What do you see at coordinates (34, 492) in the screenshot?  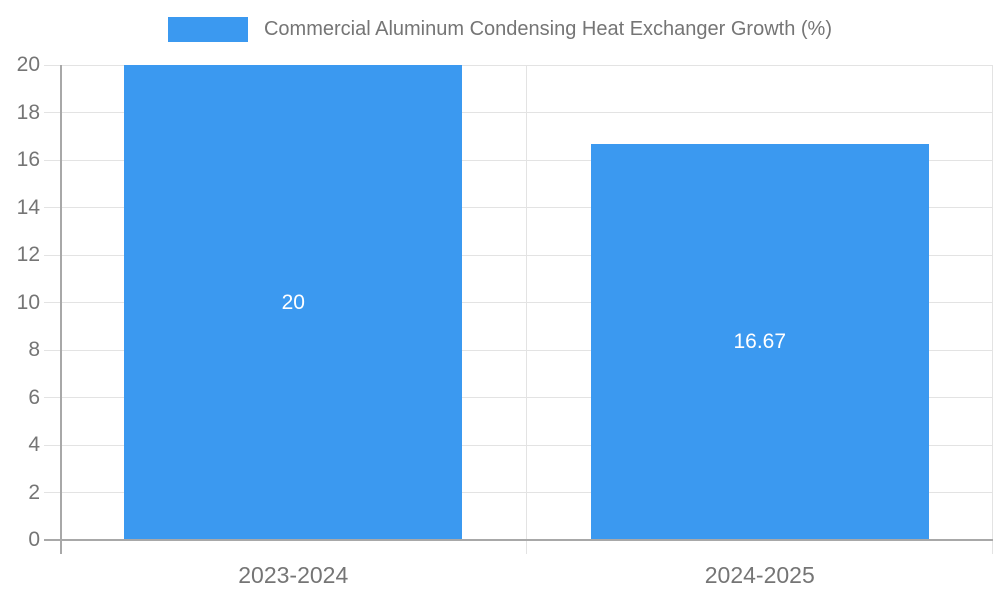 I see `y-tick-label: 2` at bounding box center [34, 492].